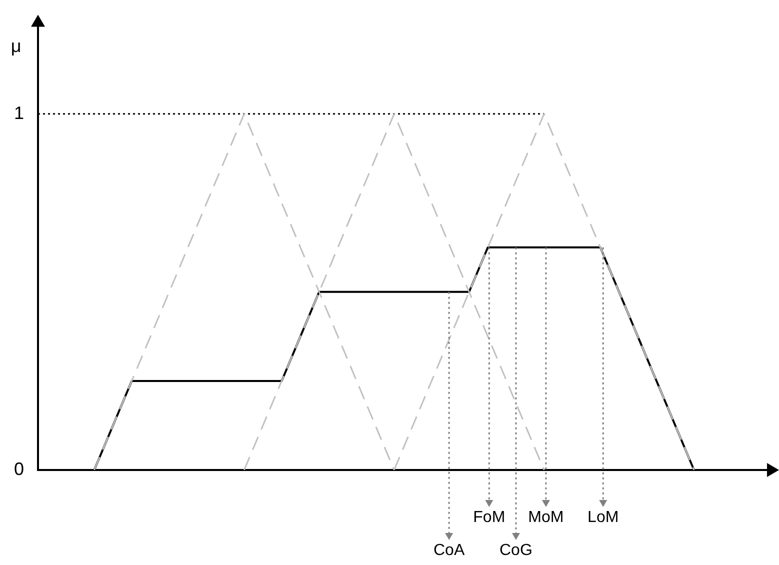 This screenshot has height=565, width=779. What do you see at coordinates (546, 518) in the screenshot?
I see `text: MoM` at bounding box center [546, 518].